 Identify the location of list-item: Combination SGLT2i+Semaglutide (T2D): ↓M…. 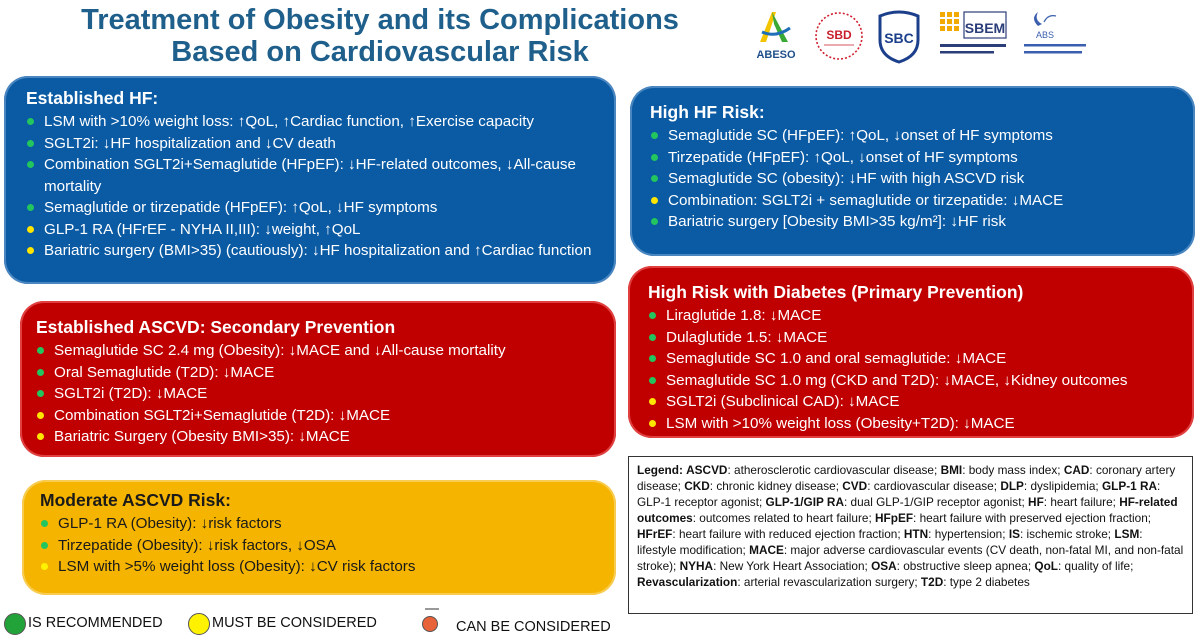
(319, 416).